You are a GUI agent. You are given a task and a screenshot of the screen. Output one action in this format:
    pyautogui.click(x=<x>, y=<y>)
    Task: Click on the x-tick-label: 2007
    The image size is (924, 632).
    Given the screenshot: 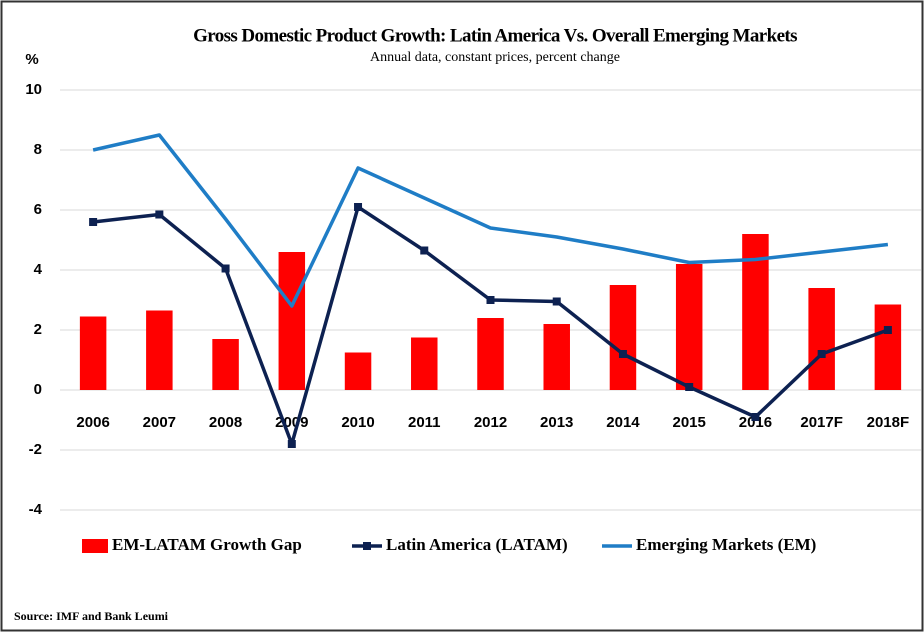 What is the action you would take?
    pyautogui.click(x=159, y=422)
    